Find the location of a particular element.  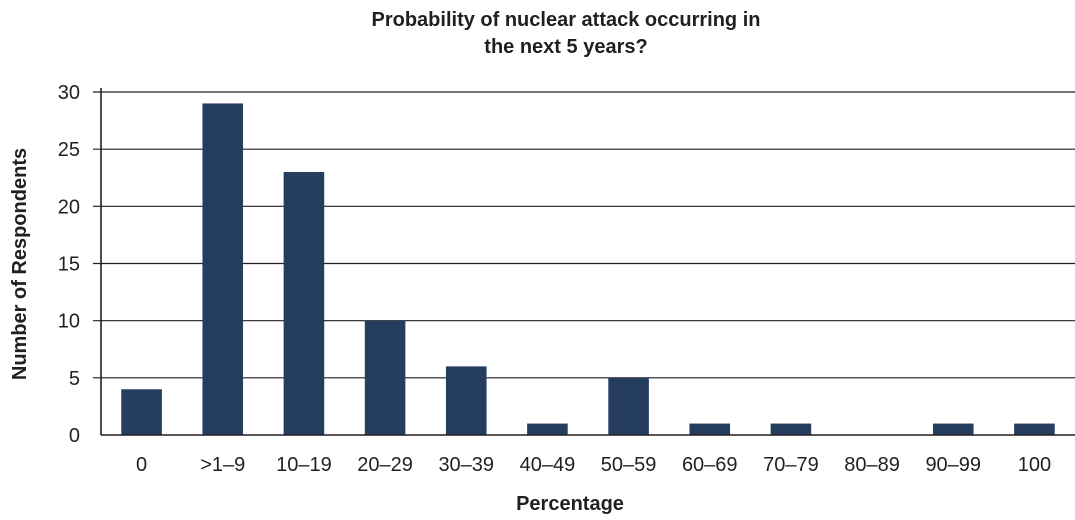

y-axis-ticks: 0 5 10 15 20 25 30 is located at coordinates (69, 264).